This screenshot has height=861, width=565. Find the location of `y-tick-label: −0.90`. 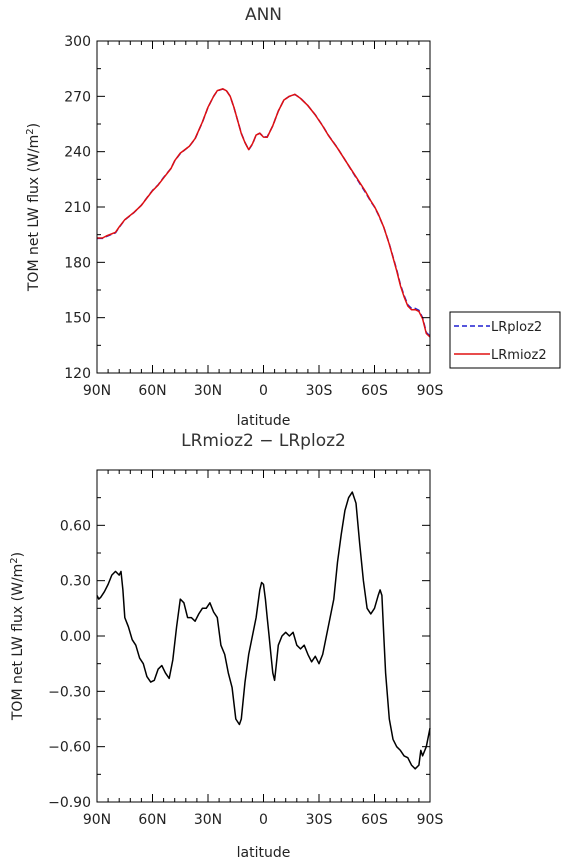

y-tick-label: −0.90 is located at coordinates (69, 803).